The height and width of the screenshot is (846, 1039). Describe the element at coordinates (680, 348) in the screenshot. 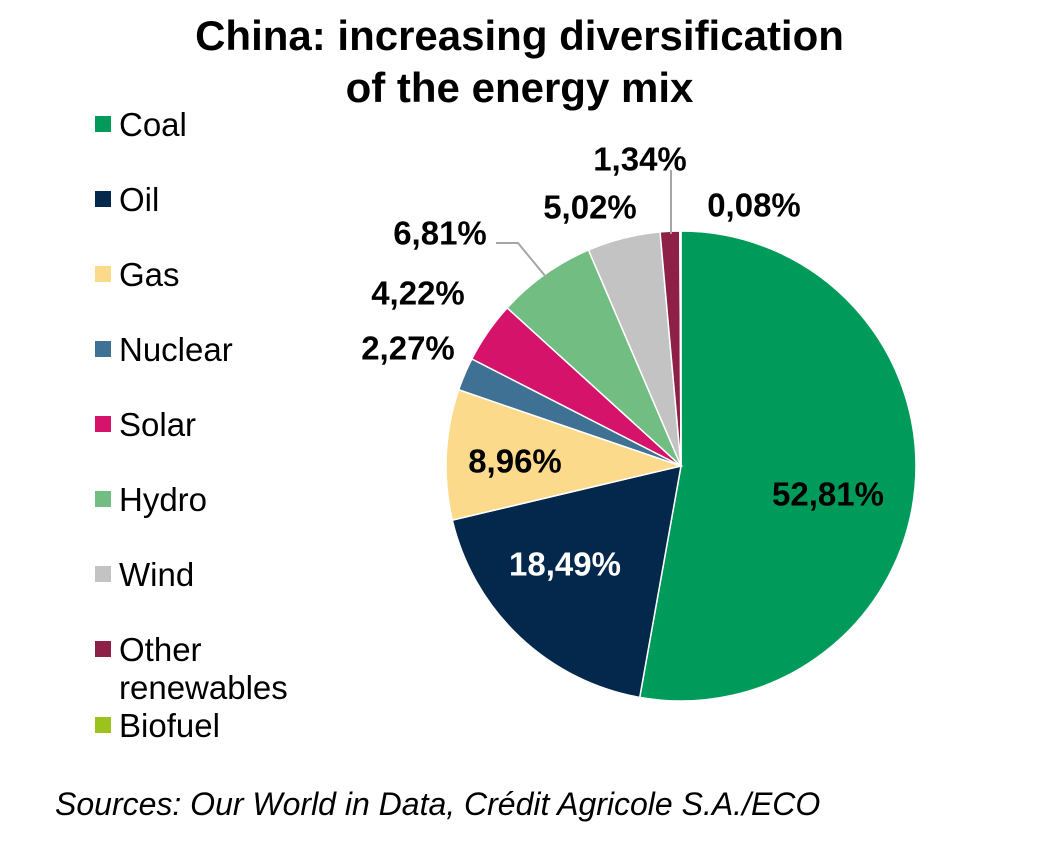

I see `slice-biofuel` at that location.